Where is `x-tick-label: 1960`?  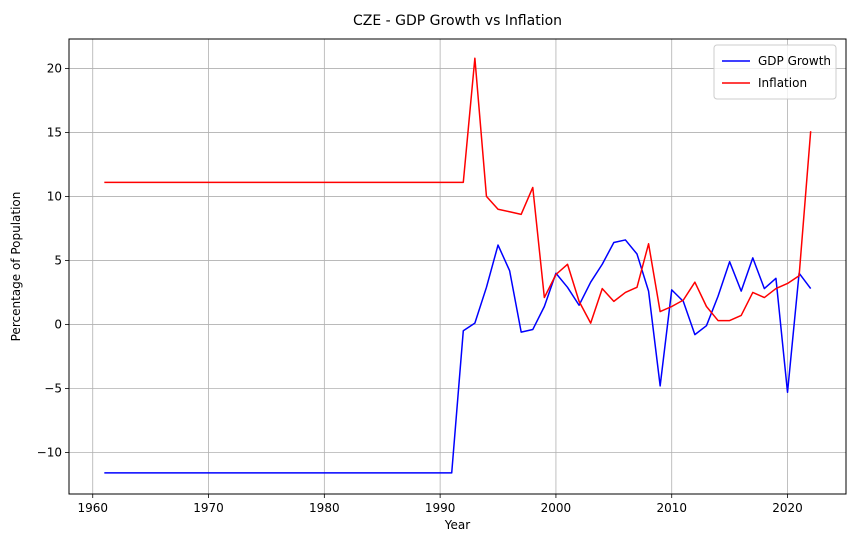
x-tick-label: 1960 is located at coordinates (92, 508).